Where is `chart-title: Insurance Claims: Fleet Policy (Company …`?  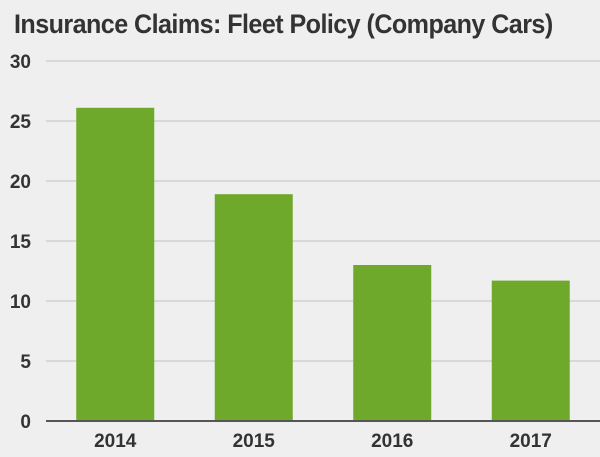
chart-title: Insurance Claims: Fleet Policy (Company … is located at coordinates (283, 24).